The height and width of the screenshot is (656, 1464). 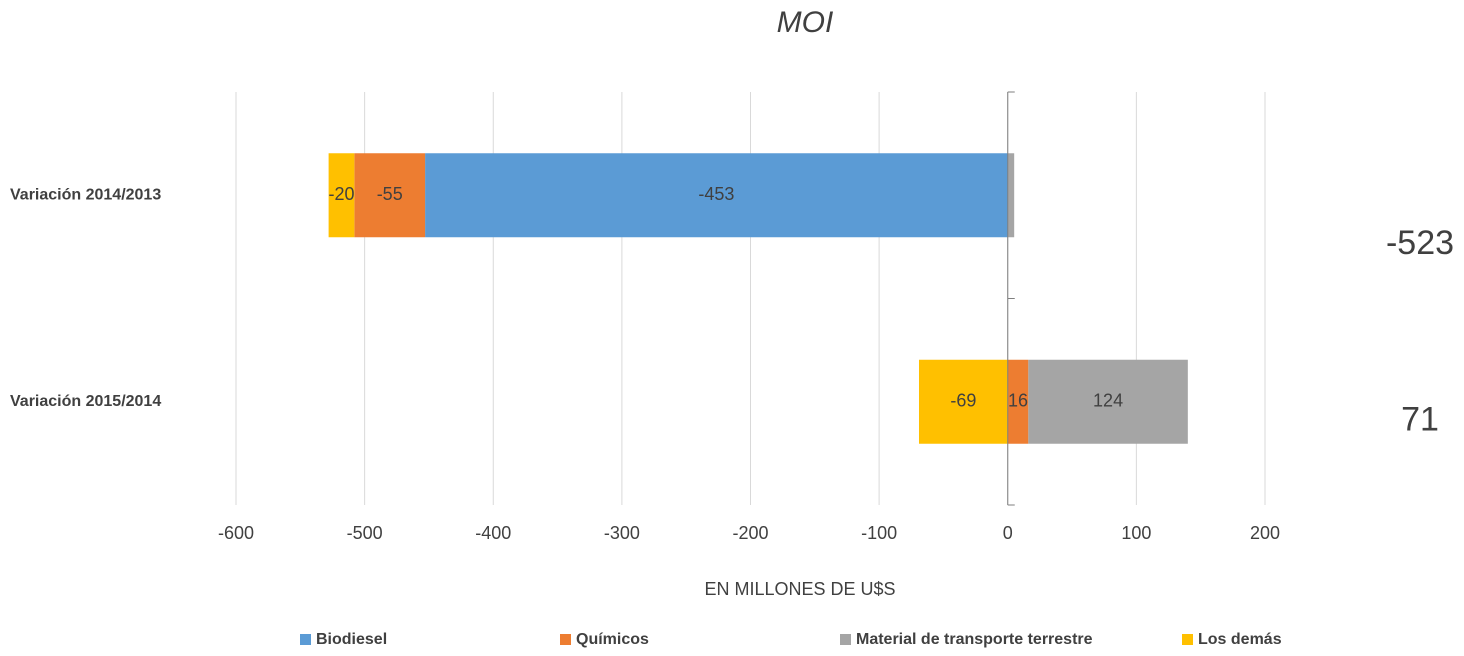 I want to click on legend-label: Material de transporte terrestre, so click(x=974, y=639).